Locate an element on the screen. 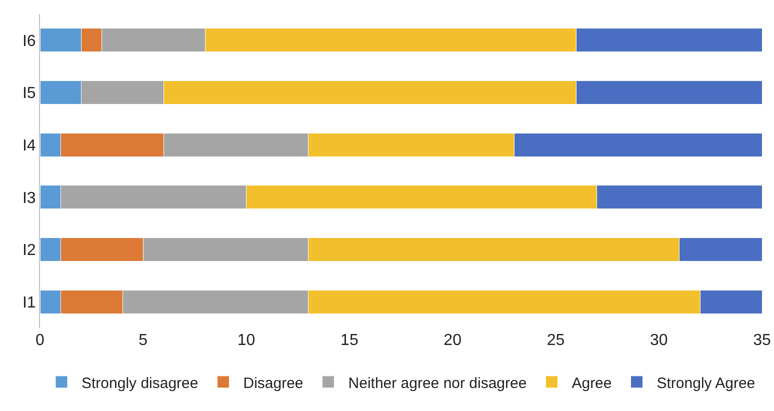  x-tick-label: 5 is located at coordinates (143, 340).